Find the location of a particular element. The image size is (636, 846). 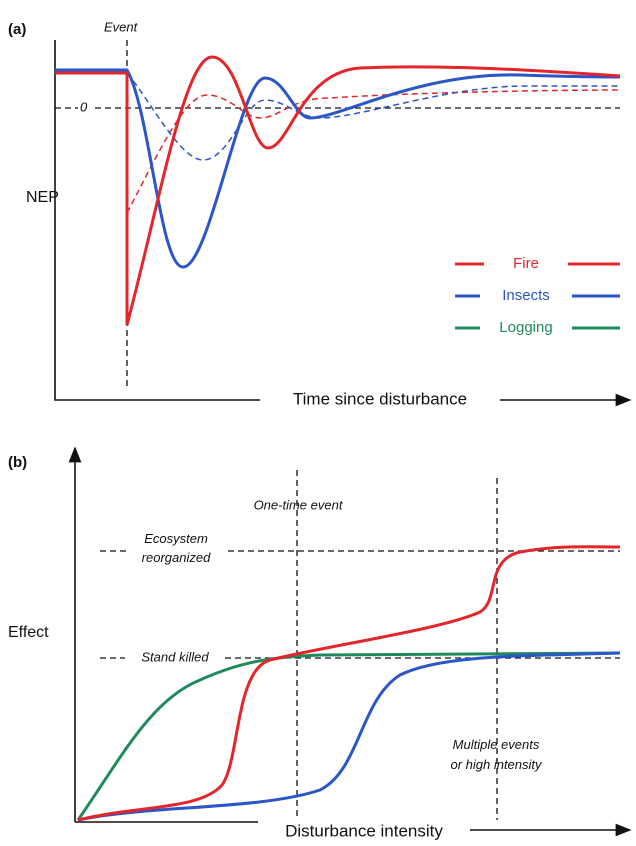

multiple-label: Multiple events or high intensity is located at coordinates (496, 754).